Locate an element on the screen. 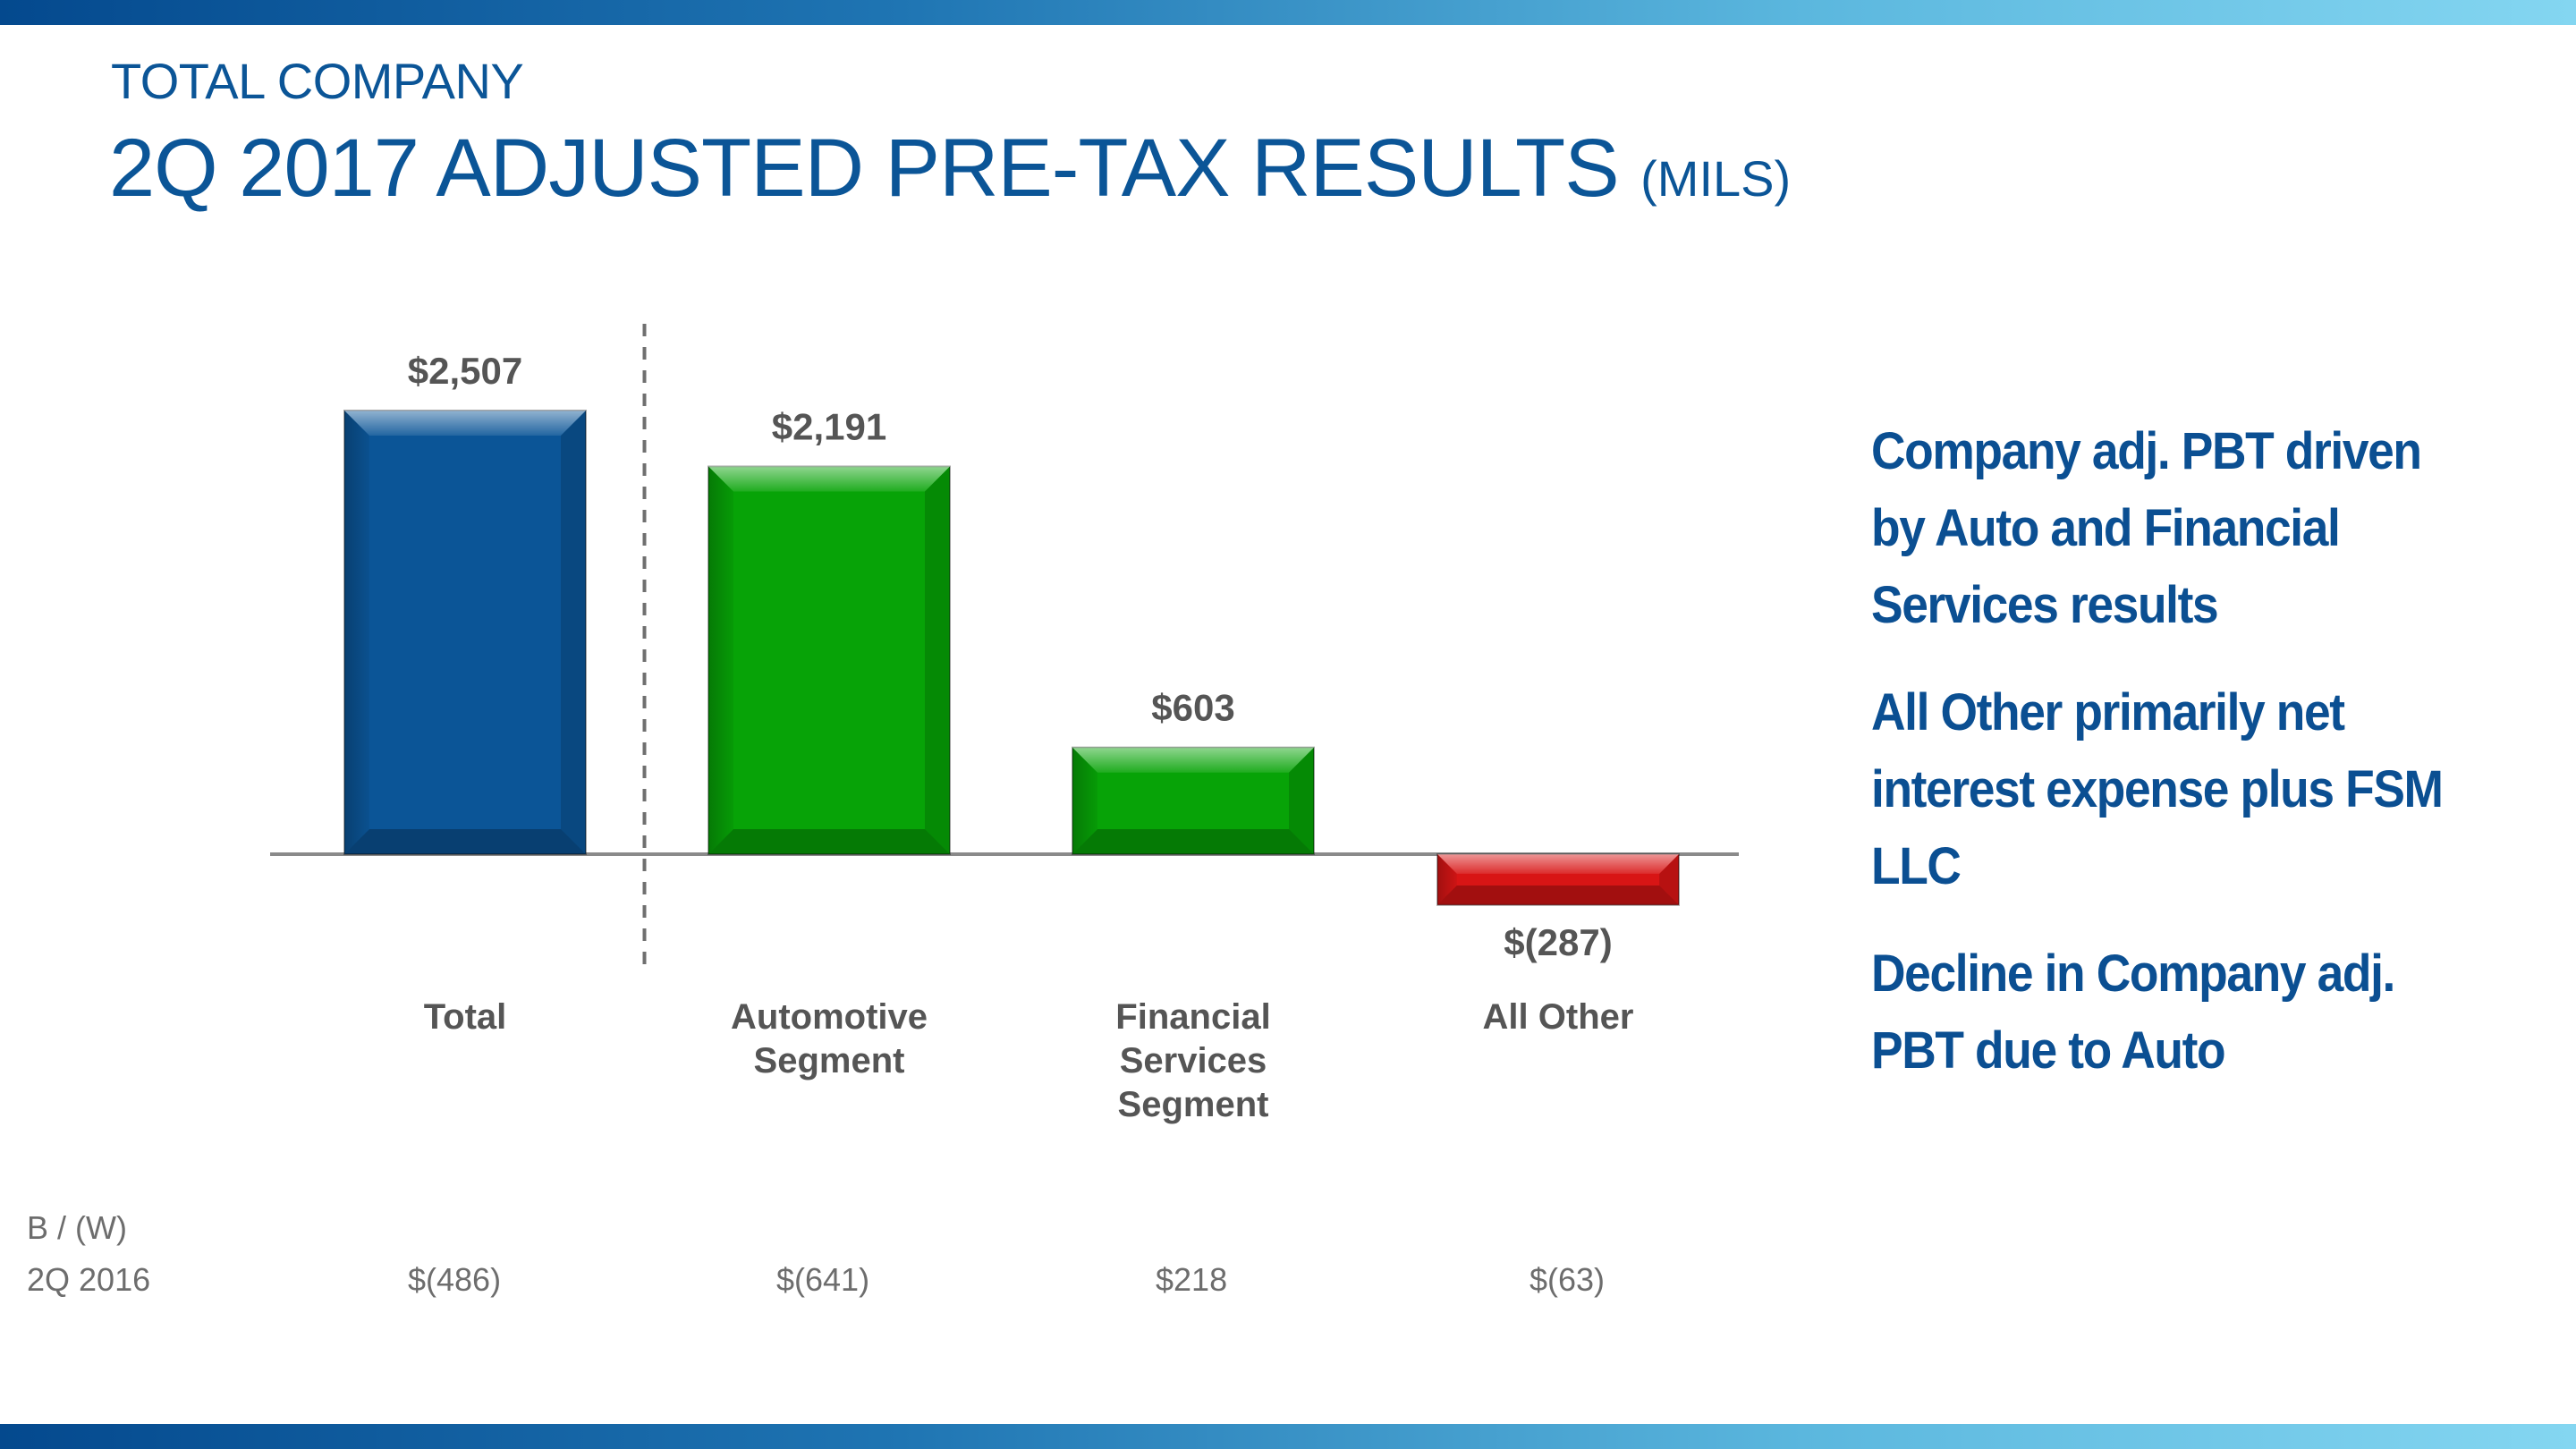  top-gradient-band is located at coordinates (1288, 12).